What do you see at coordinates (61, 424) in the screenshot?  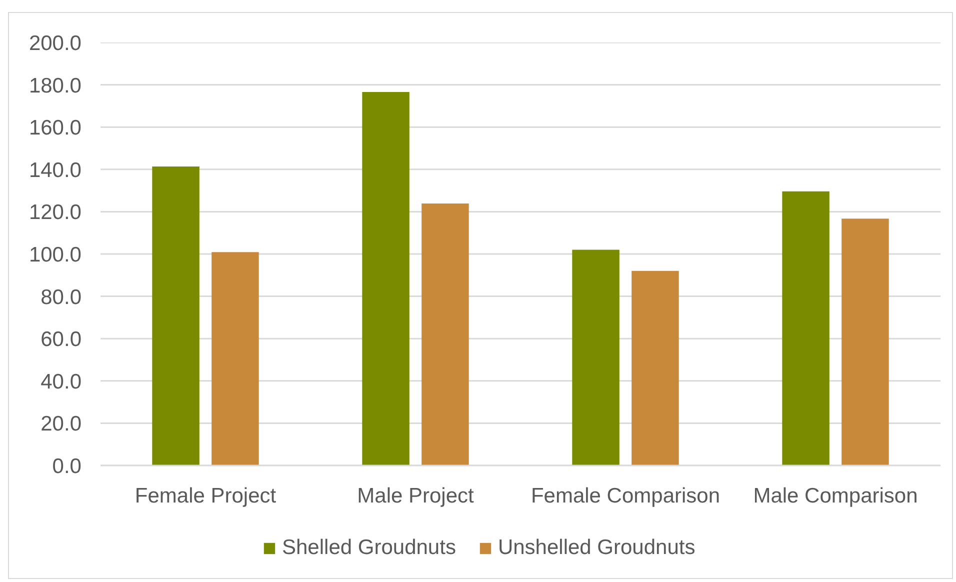 I see `y-tick-label: 20.0` at bounding box center [61, 424].